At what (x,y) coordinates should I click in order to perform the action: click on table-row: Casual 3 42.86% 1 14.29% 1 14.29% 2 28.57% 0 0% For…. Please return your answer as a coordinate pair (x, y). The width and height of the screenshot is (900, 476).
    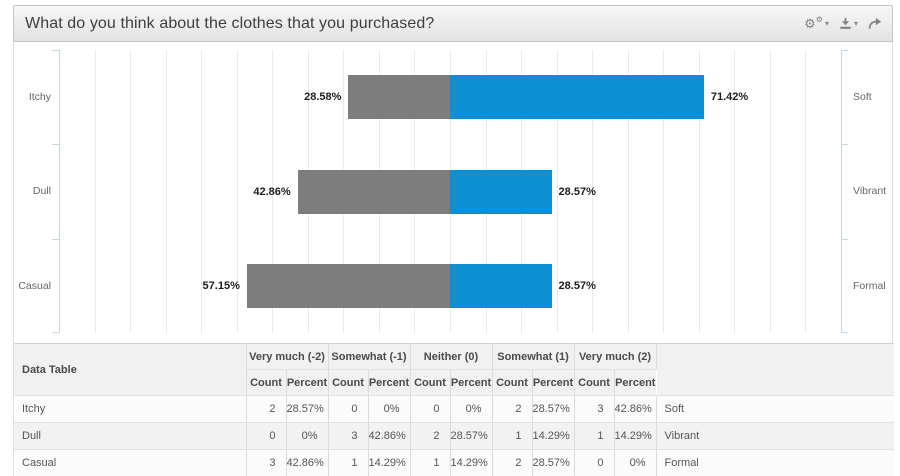
    Looking at the image, I should click on (454, 462).